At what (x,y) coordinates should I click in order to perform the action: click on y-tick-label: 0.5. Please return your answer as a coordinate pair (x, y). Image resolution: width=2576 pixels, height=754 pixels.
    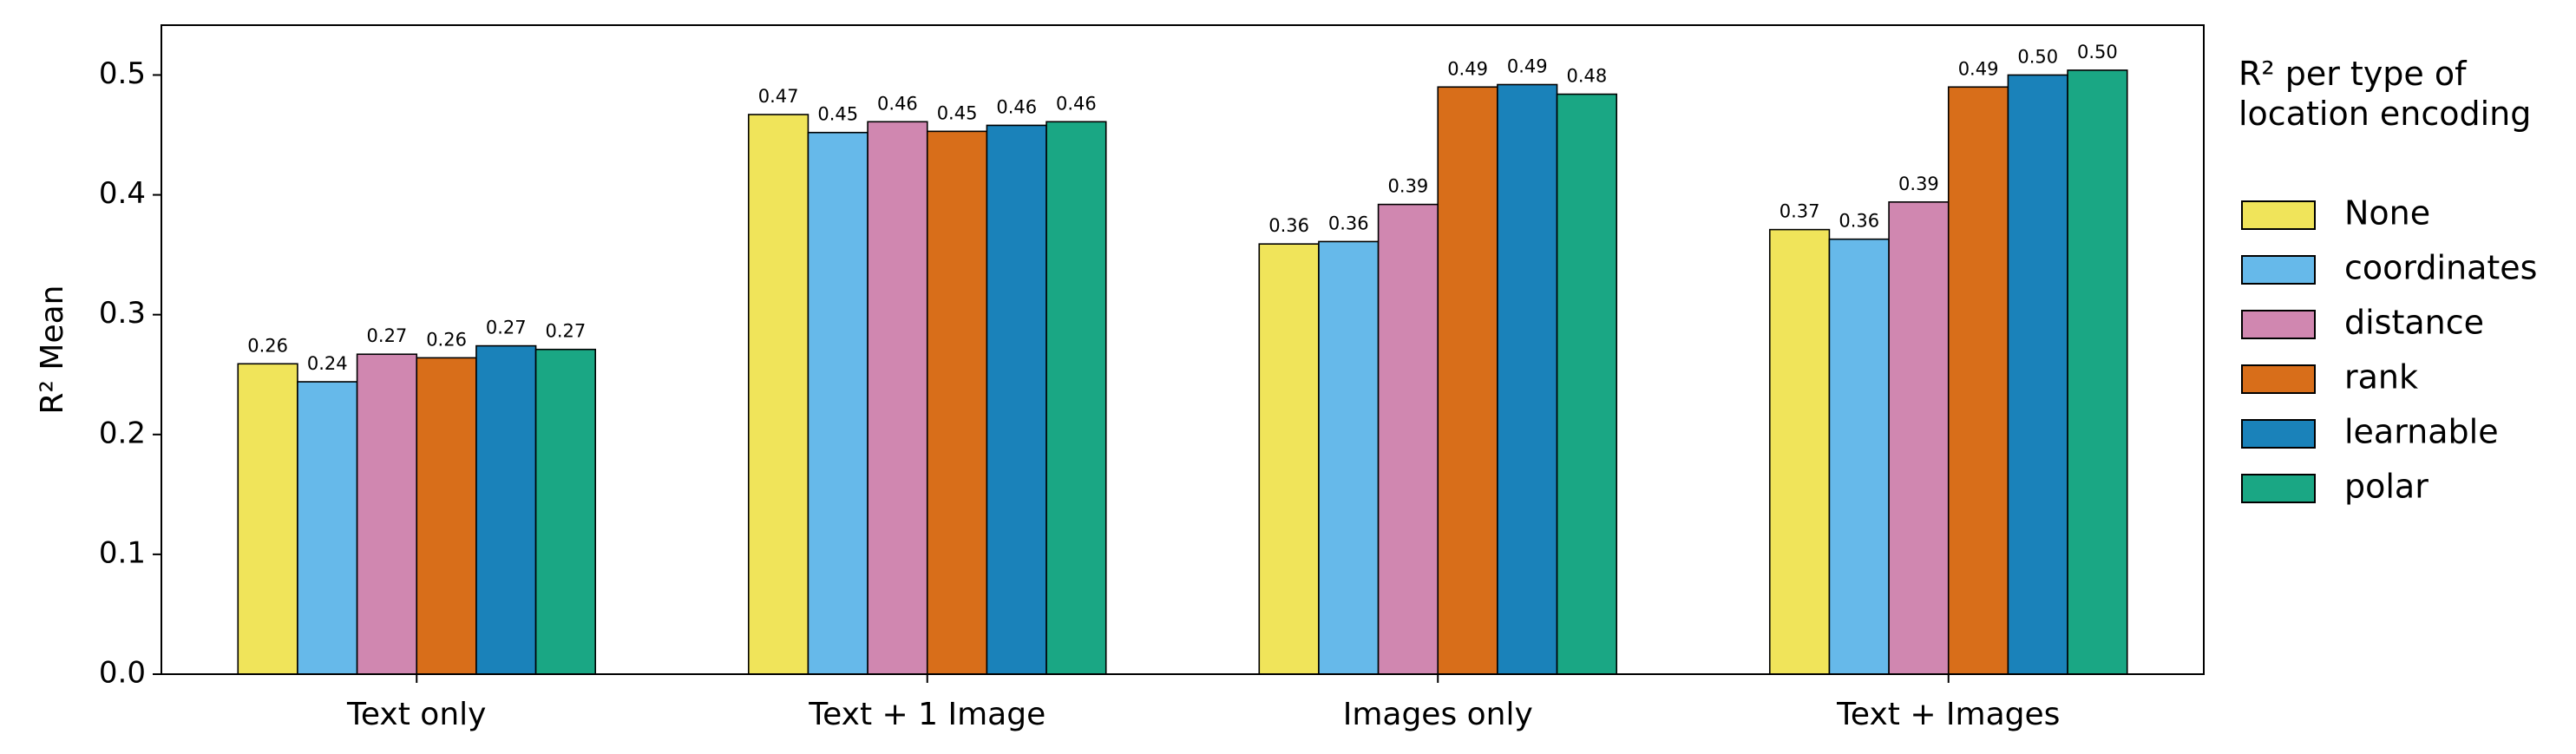
    Looking at the image, I should click on (122, 74).